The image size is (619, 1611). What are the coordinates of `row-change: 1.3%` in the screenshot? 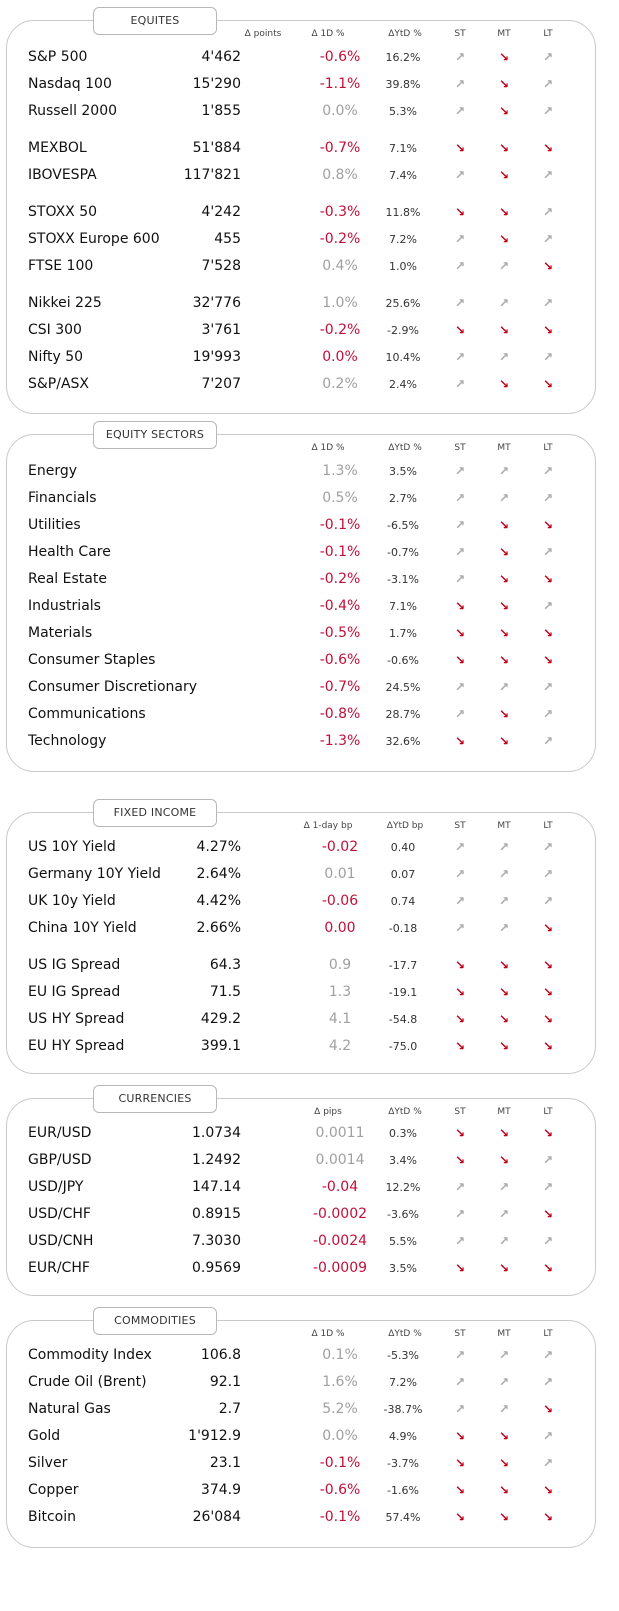 It's located at (340, 471).